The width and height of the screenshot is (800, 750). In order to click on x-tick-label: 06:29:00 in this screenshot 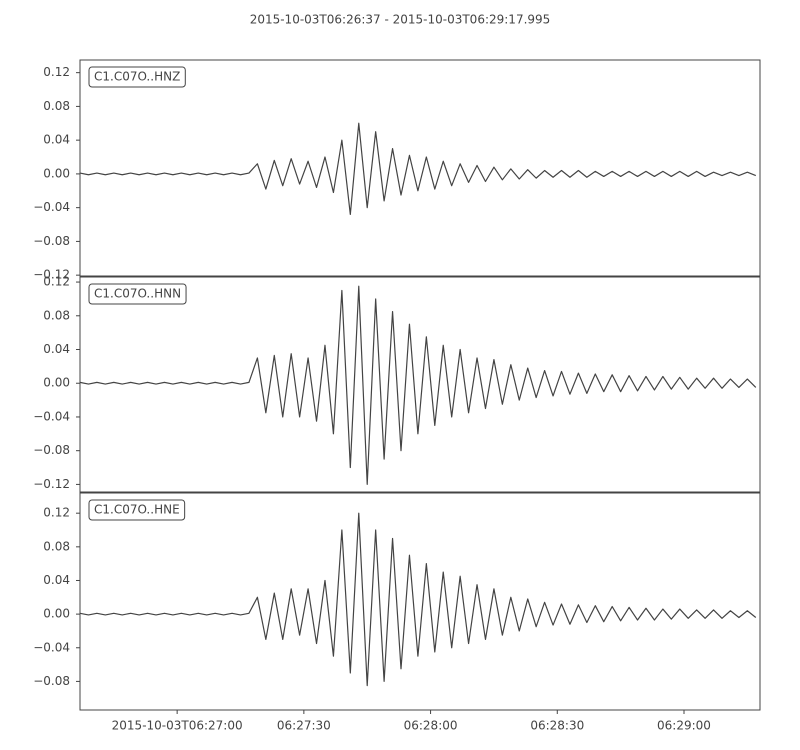, I will do `click(684, 726)`.